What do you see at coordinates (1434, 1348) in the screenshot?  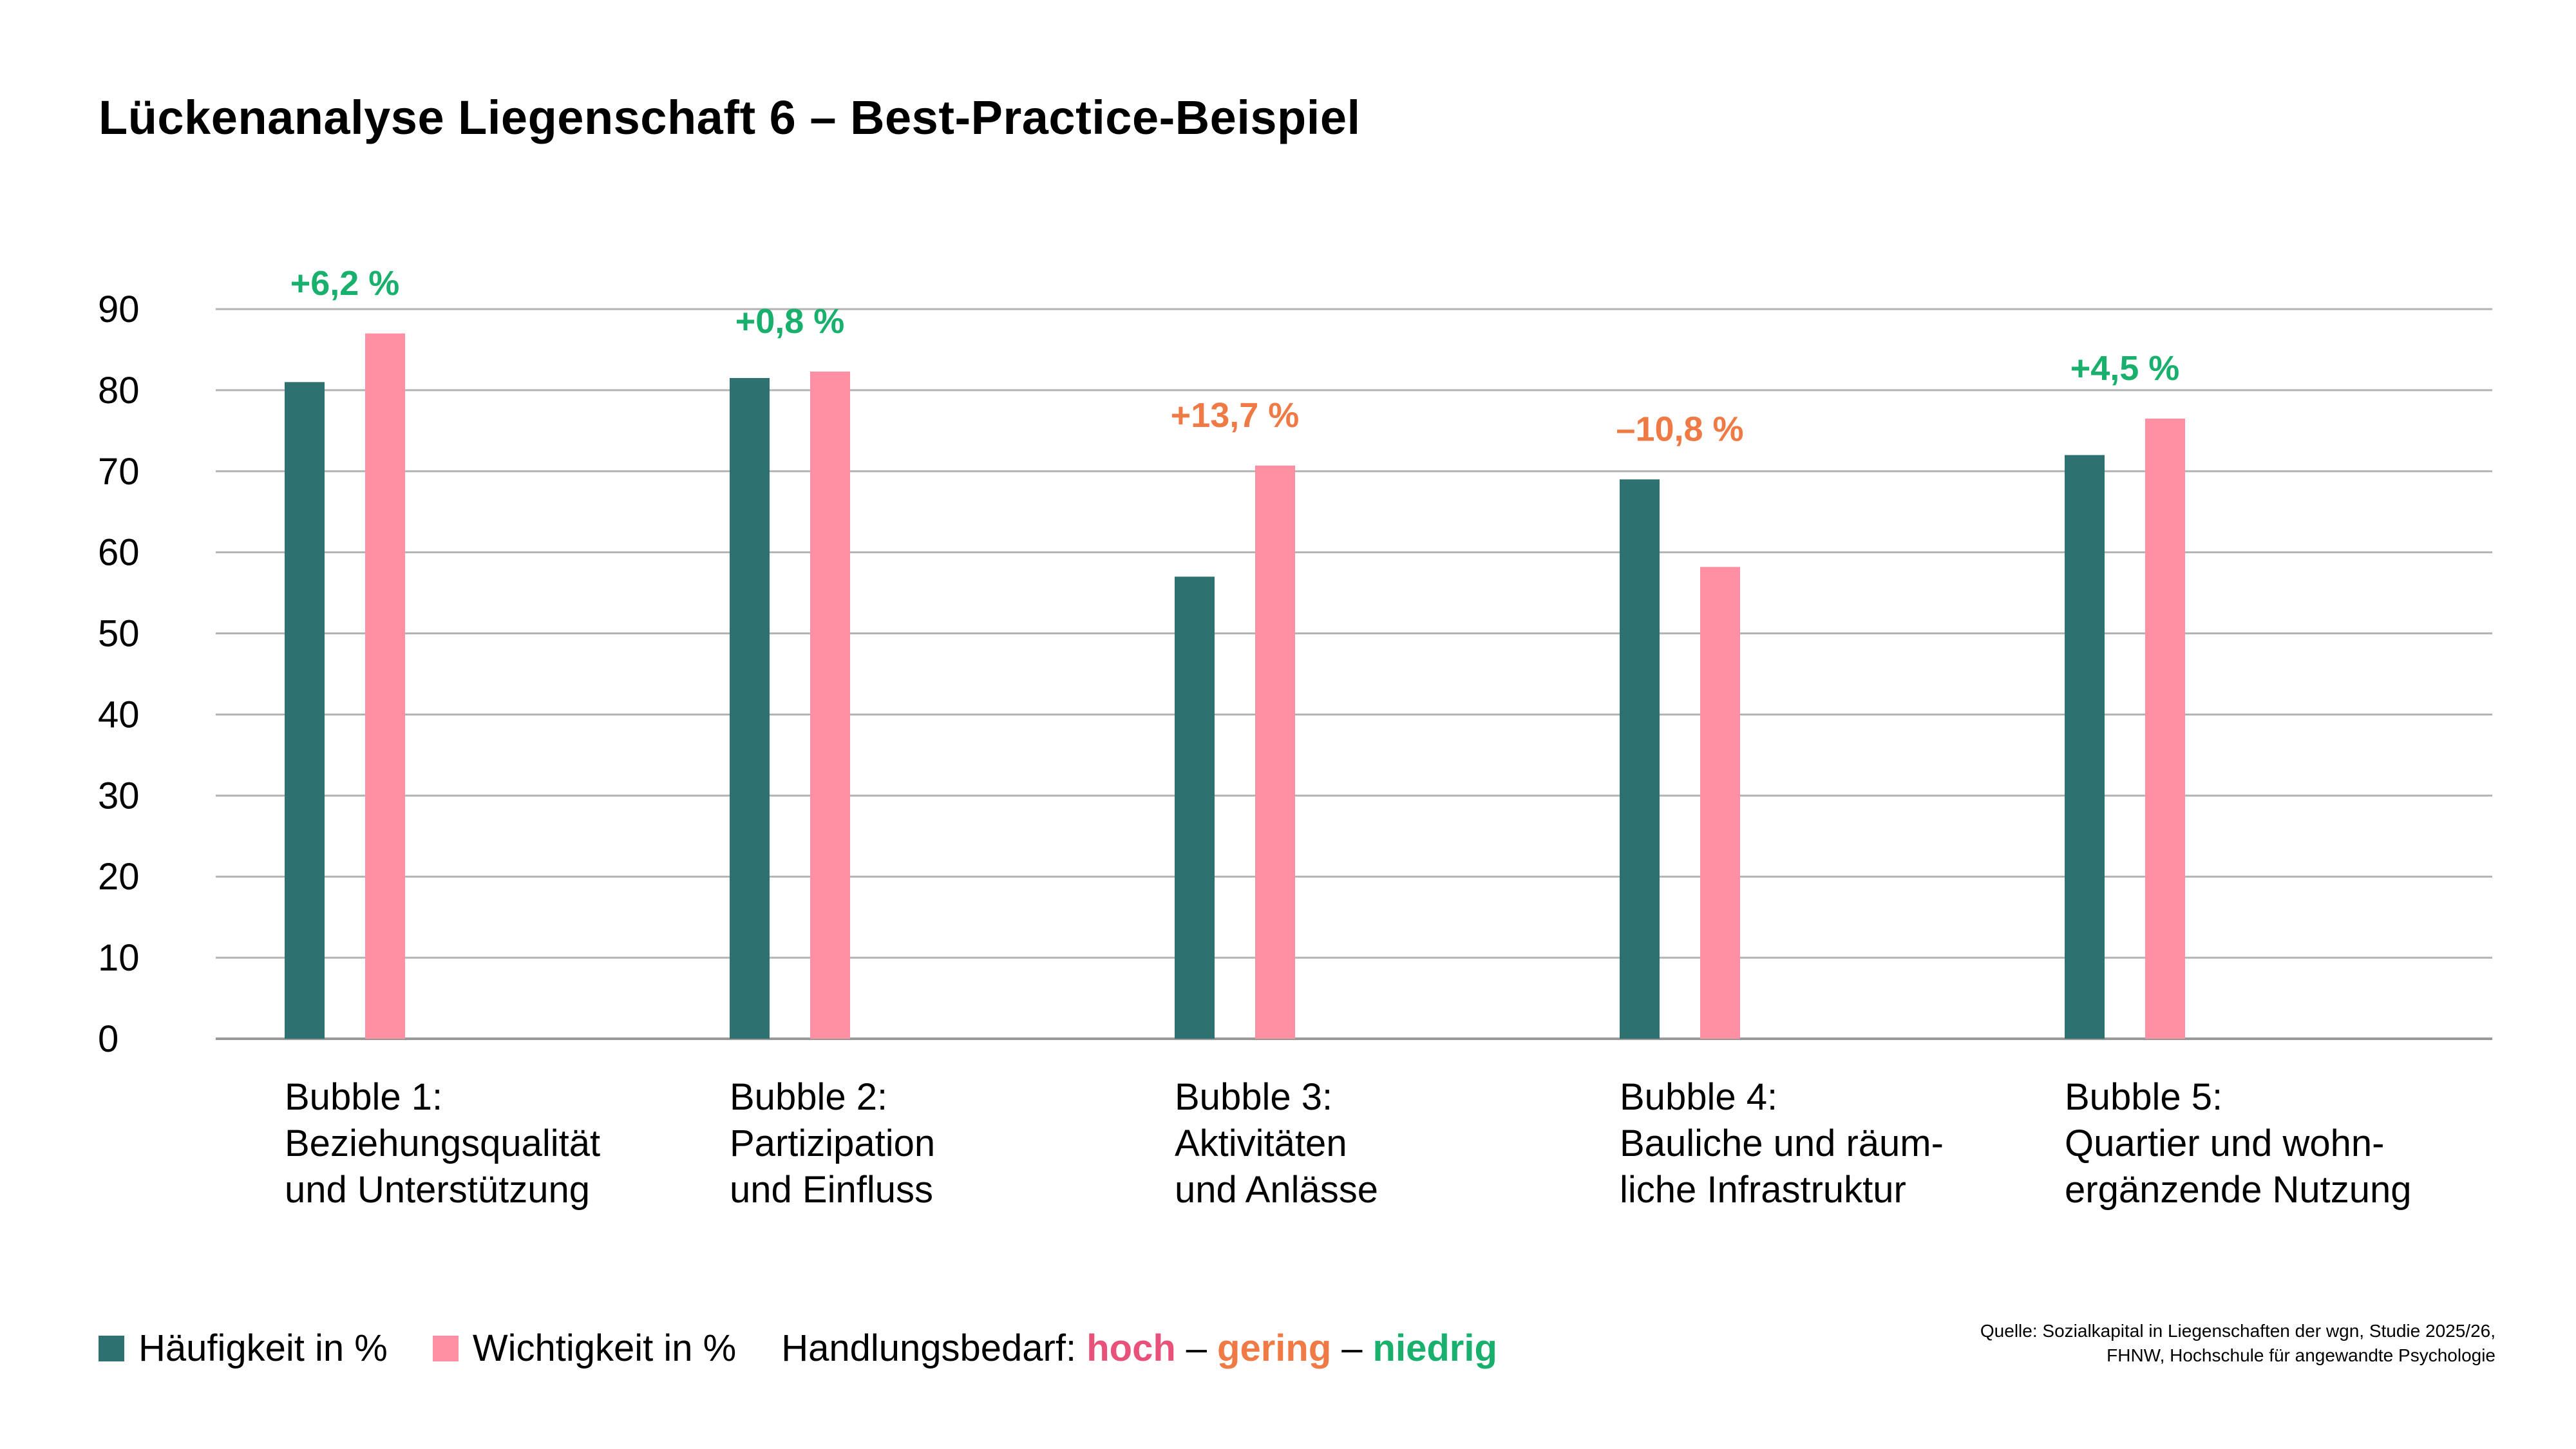 I see `handlungsbedarf-niedrig: niedrig` at bounding box center [1434, 1348].